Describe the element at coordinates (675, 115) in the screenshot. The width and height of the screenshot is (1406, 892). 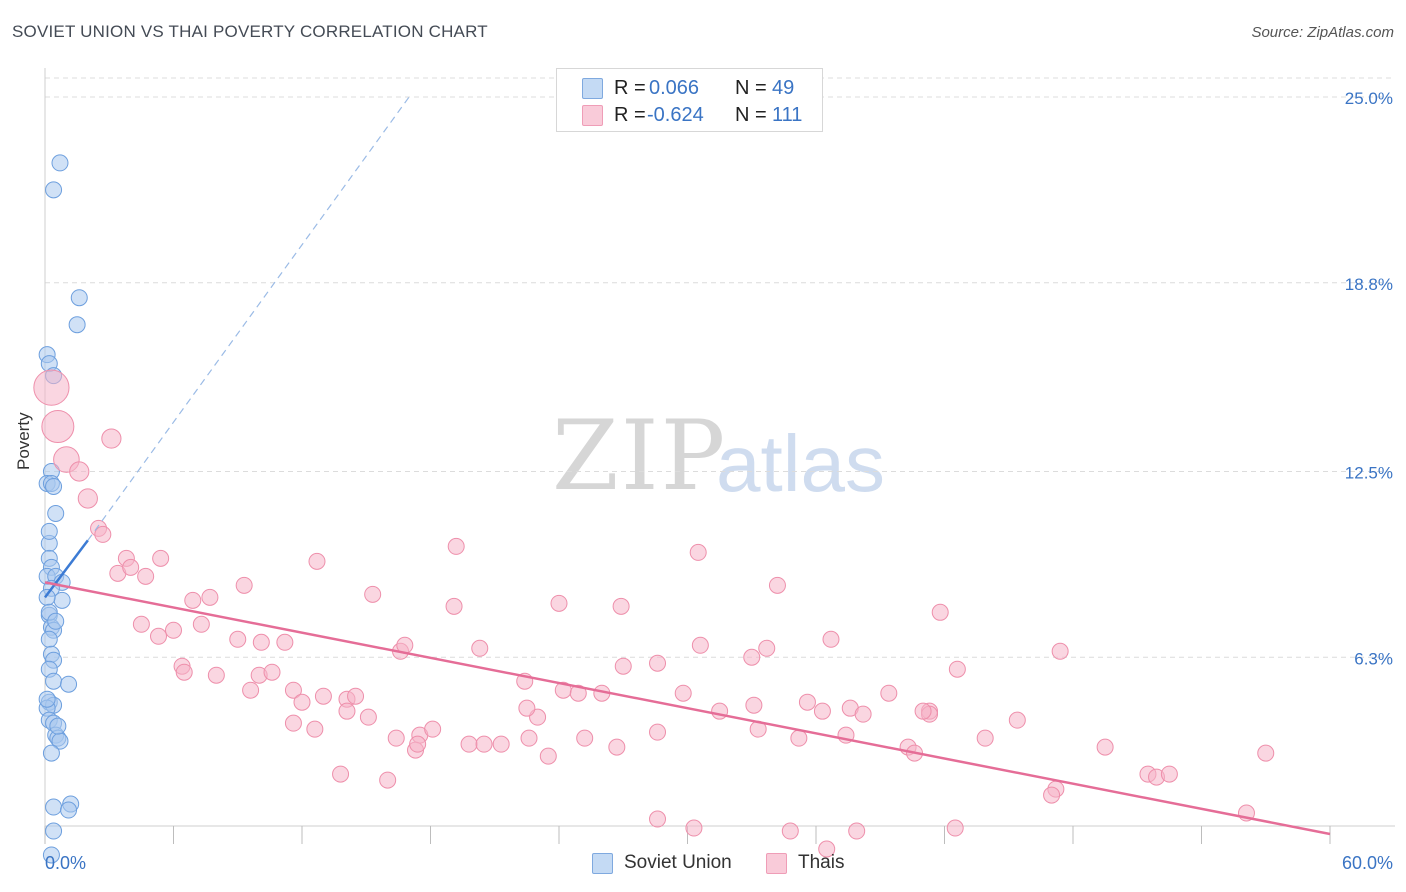
I see `stats-r-value: -0.624` at that location.